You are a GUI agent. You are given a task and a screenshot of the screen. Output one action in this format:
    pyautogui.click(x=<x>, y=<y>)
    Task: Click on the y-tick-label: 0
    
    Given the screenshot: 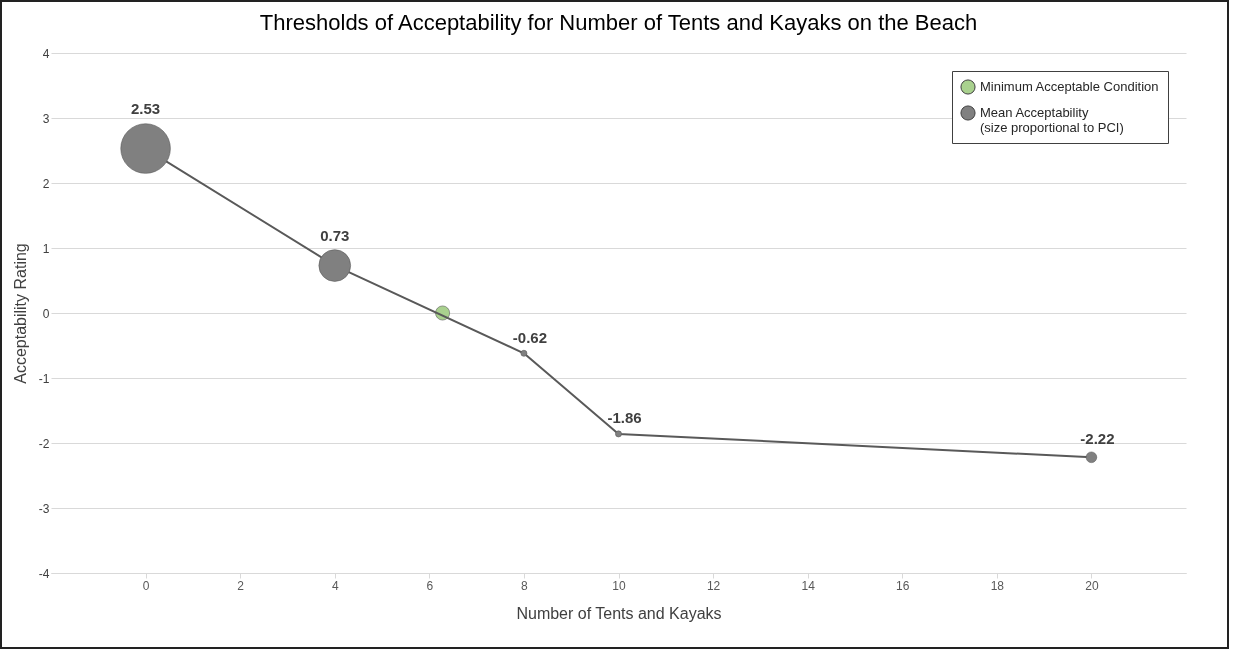 What is the action you would take?
    pyautogui.click(x=46, y=313)
    